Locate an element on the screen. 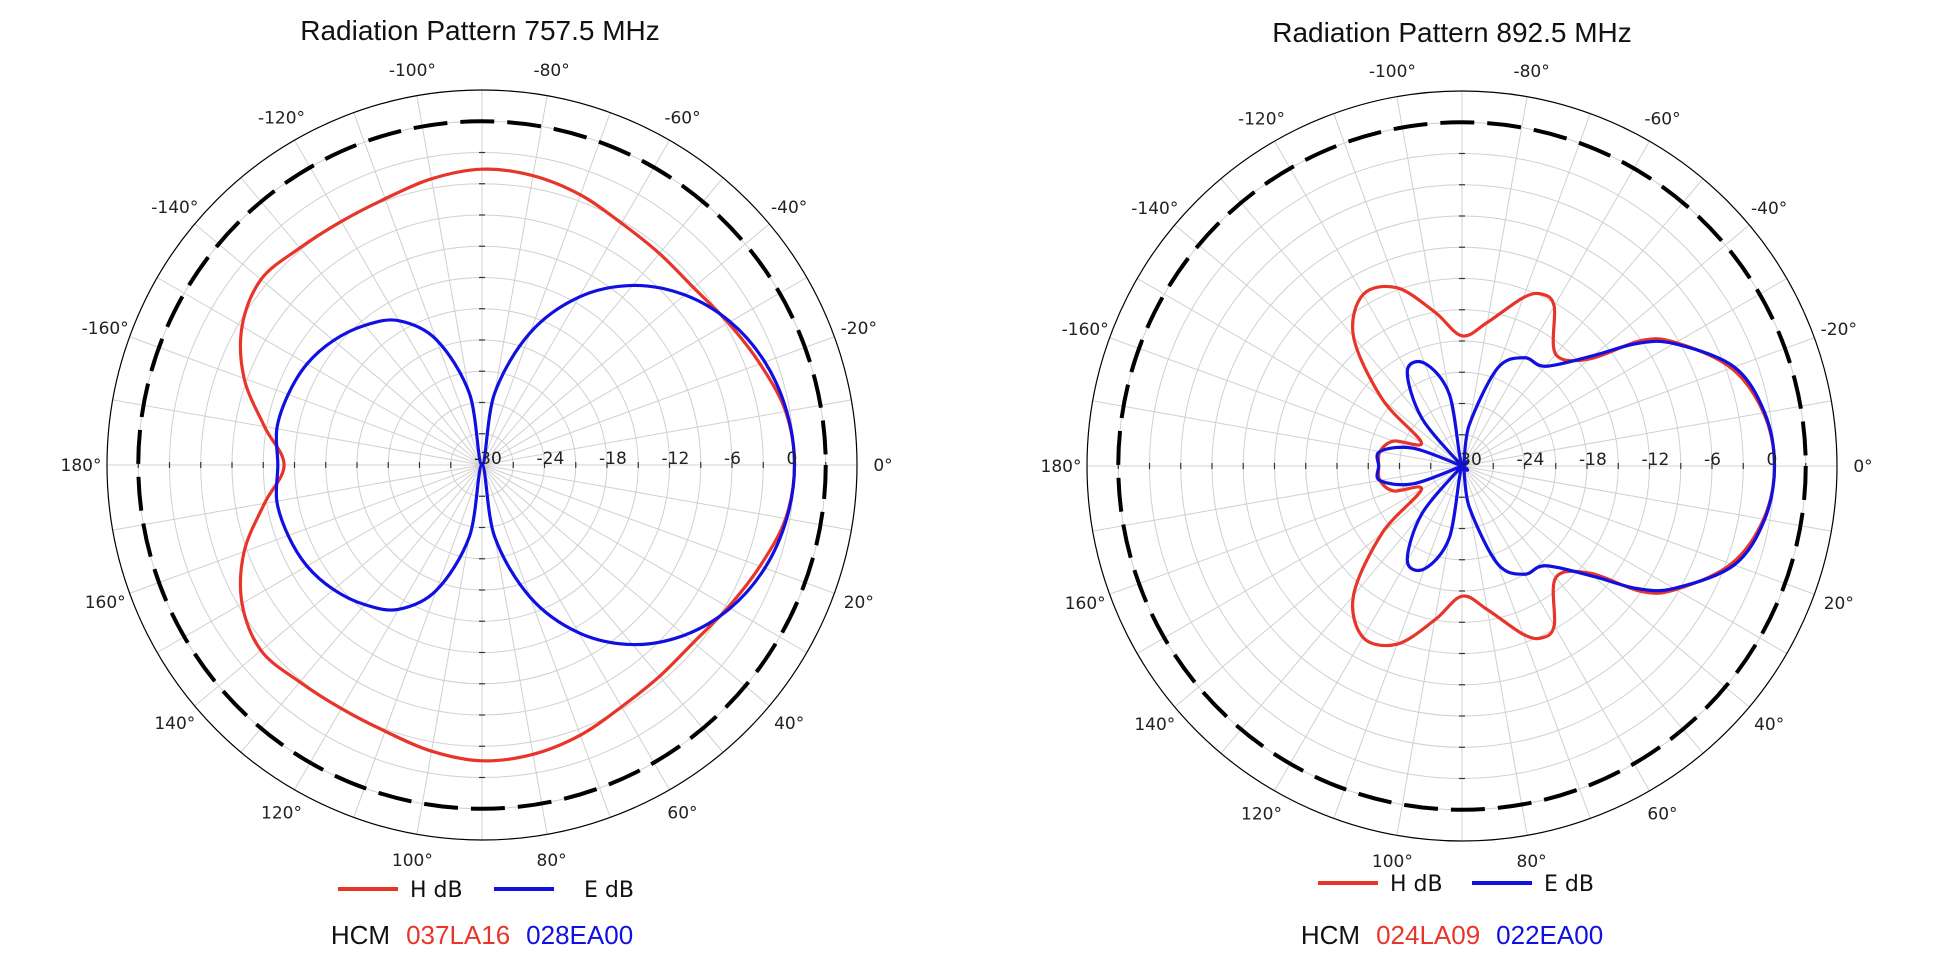 The image size is (1944, 958). model-h-code: 024LA09 is located at coordinates (1428, 935).